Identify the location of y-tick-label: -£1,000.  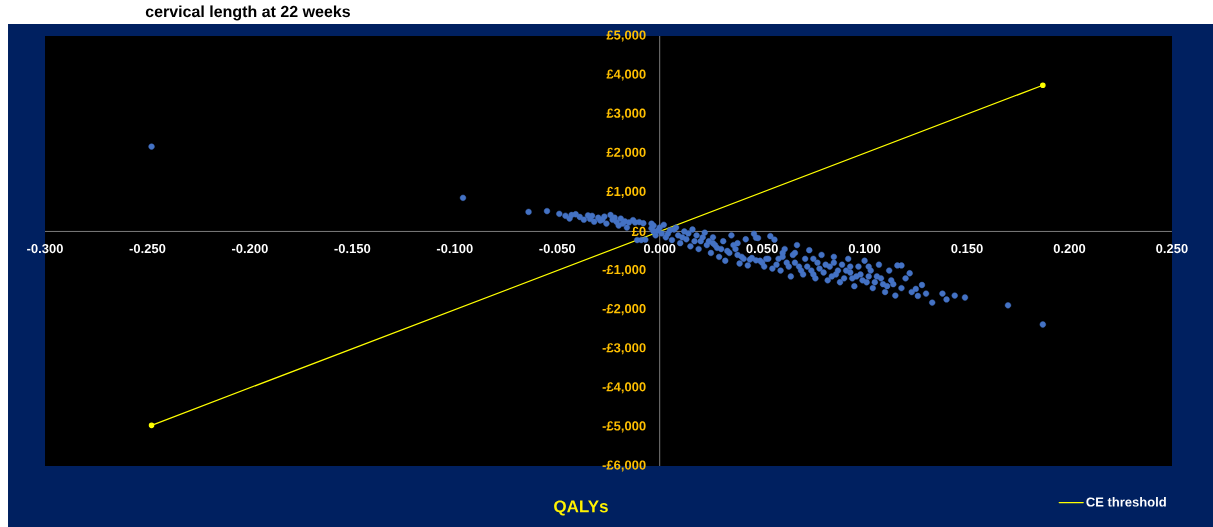
(624, 270).